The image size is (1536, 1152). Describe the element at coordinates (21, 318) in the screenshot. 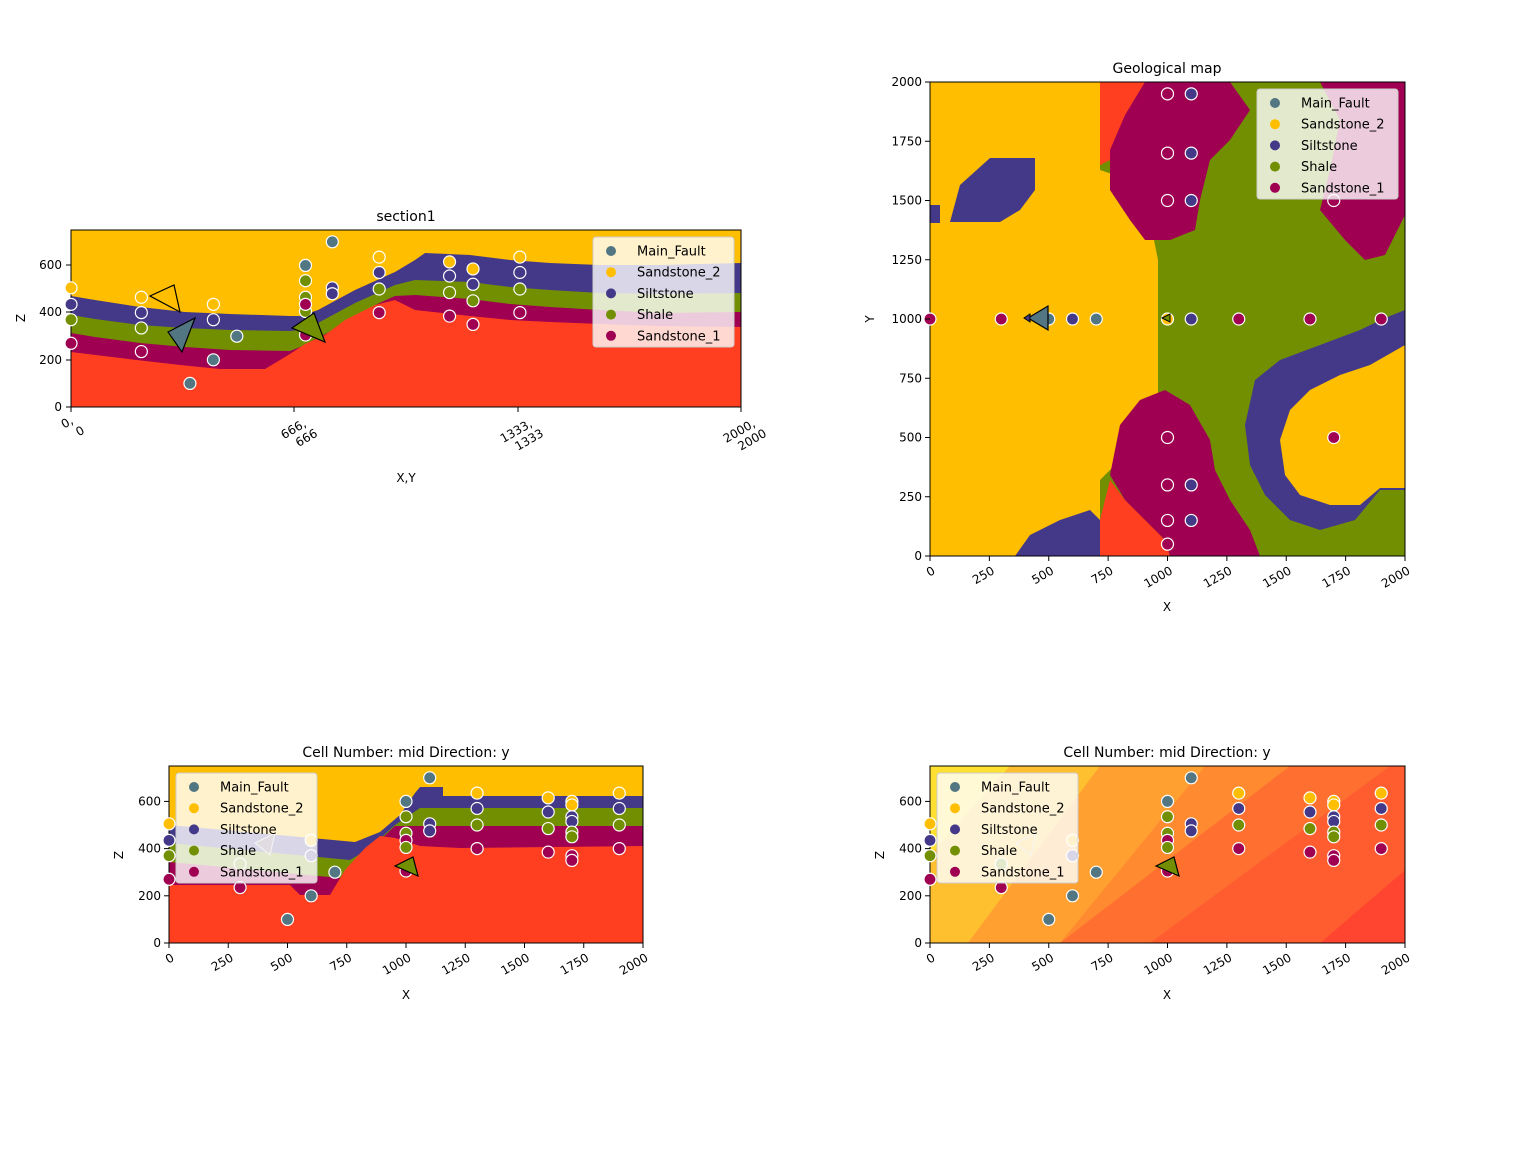

I see `y-axis-label: Z` at that location.